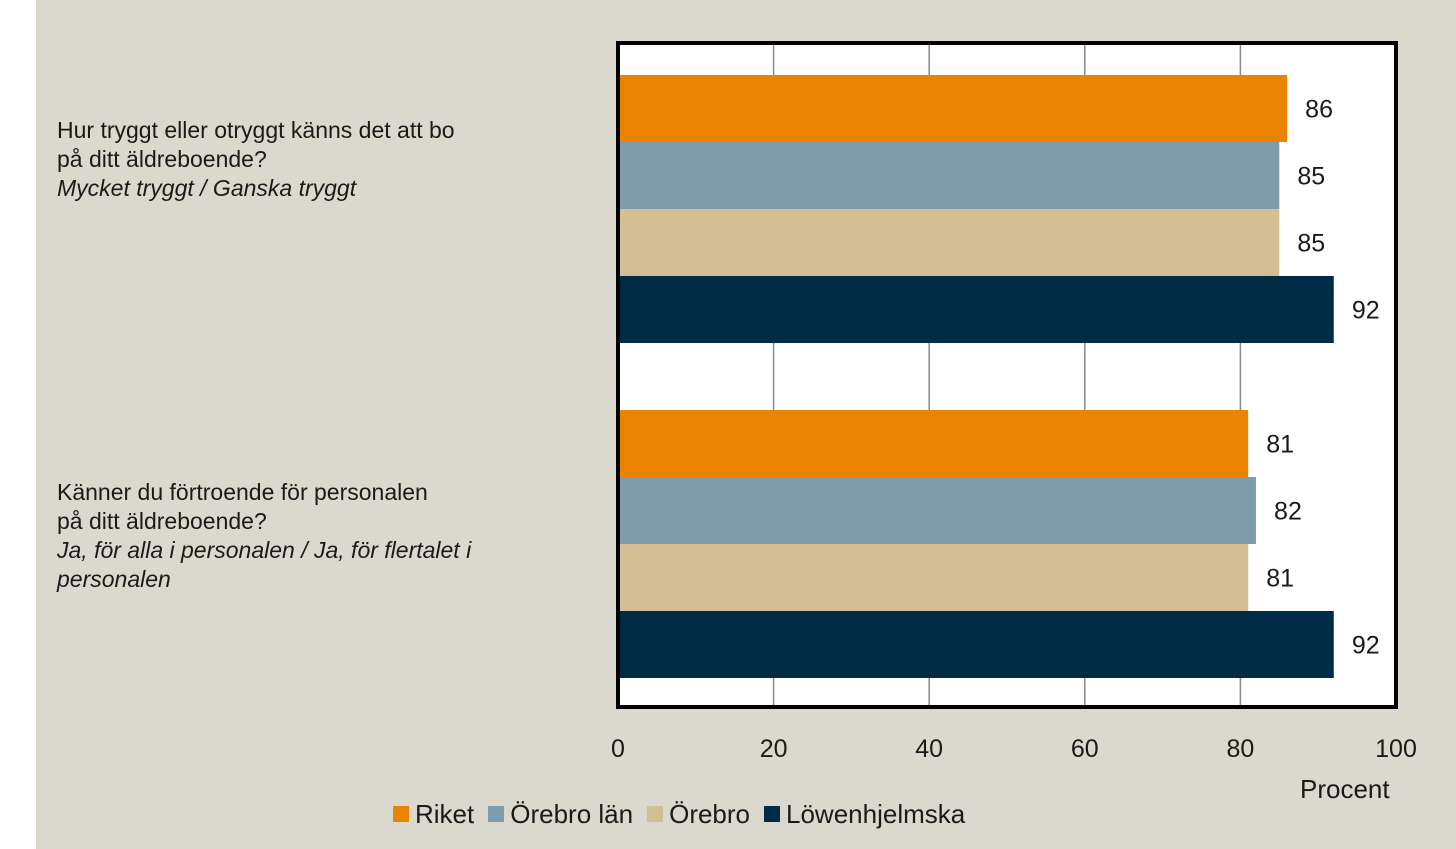 The height and width of the screenshot is (849, 1456). I want to click on legend-item-riket: Riket, so click(433, 814).